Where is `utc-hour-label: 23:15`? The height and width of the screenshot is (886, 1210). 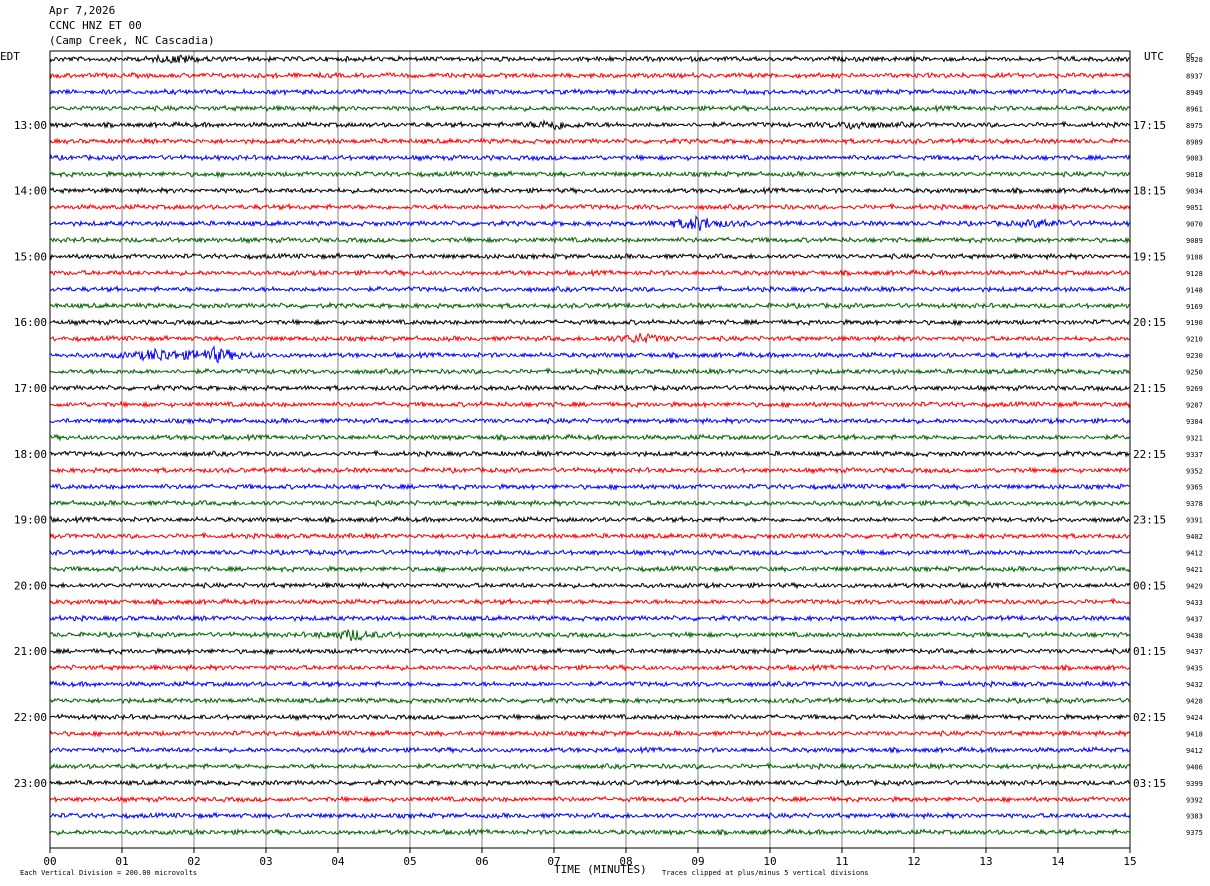 utc-hour-label: 23:15 is located at coordinates (1149, 520).